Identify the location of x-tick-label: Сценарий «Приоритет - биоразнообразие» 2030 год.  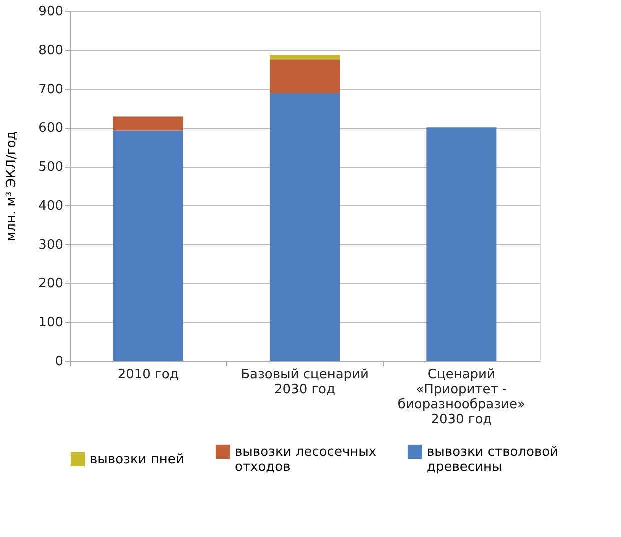
(462, 398).